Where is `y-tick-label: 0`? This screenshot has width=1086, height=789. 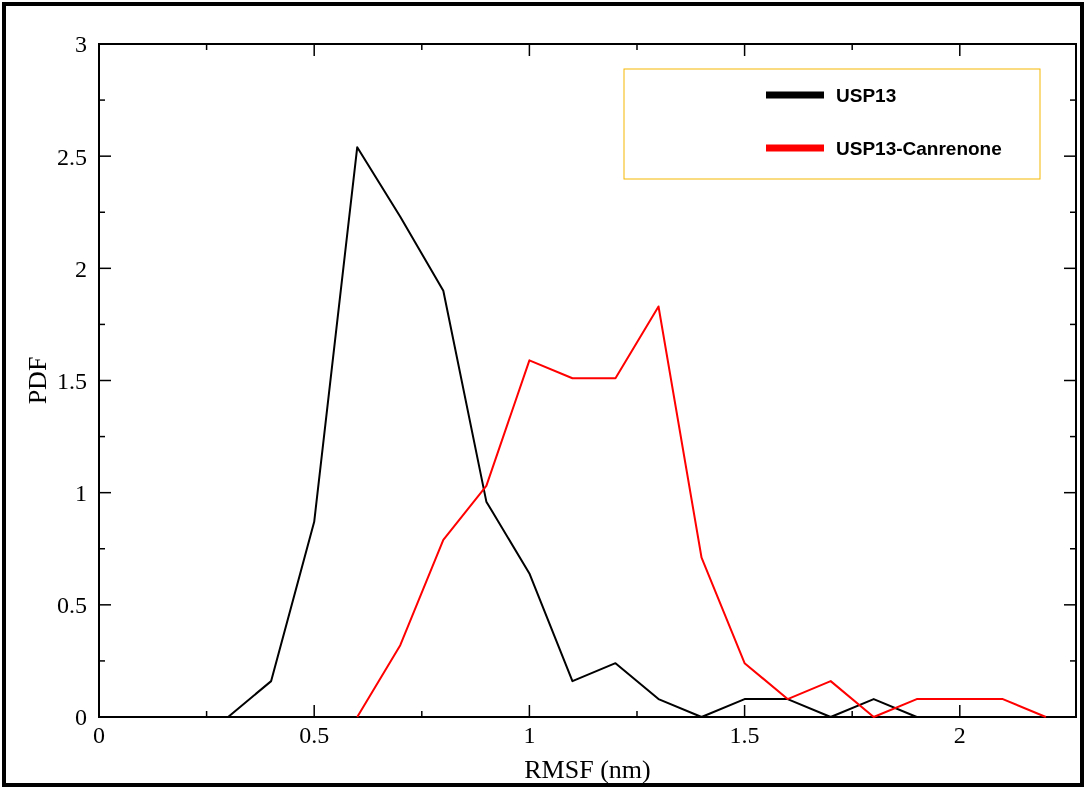
y-tick-label: 0 is located at coordinates (81, 717).